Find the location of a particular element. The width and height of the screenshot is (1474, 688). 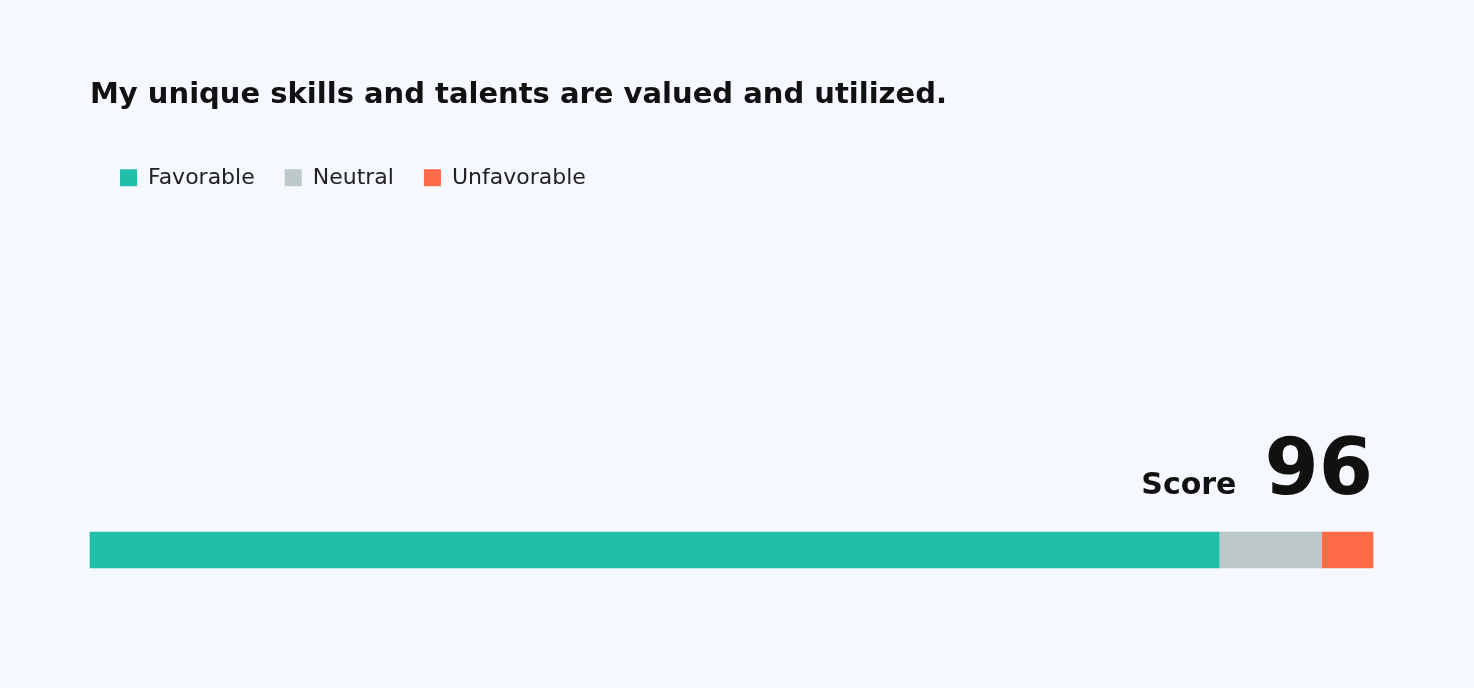

legend-label: Unfavorable is located at coordinates (518, 176).